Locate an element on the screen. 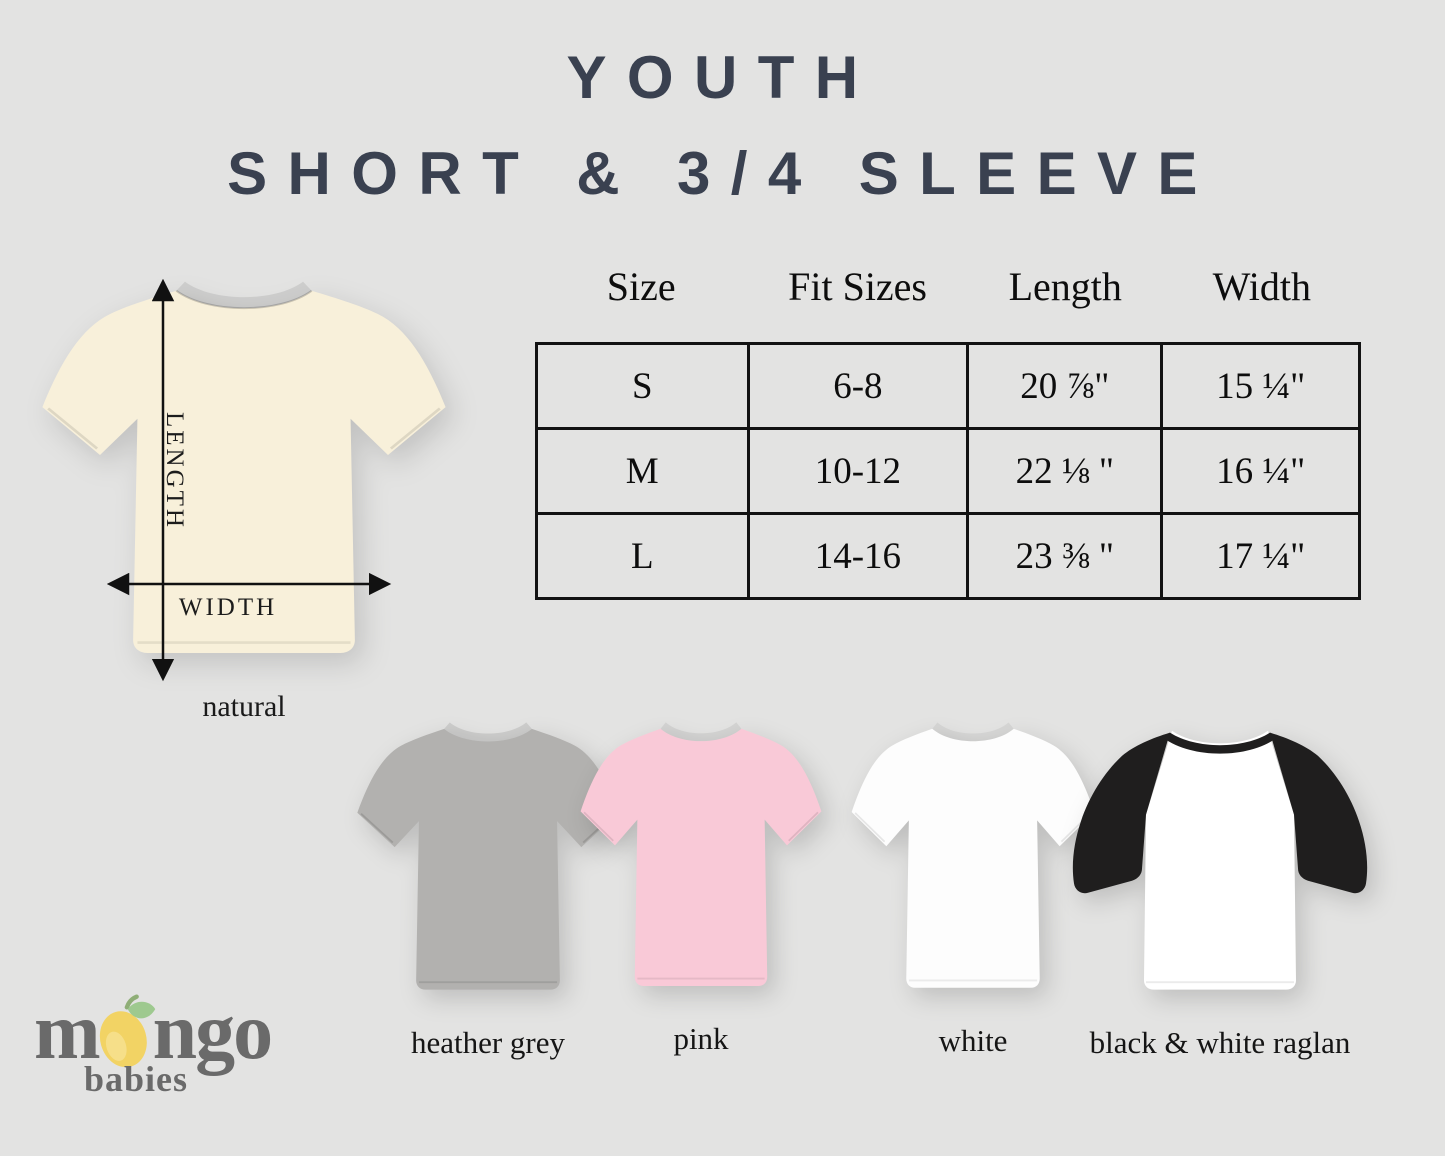 The width and height of the screenshot is (1445, 1156). measurement-arrows is located at coordinates (249, 480).